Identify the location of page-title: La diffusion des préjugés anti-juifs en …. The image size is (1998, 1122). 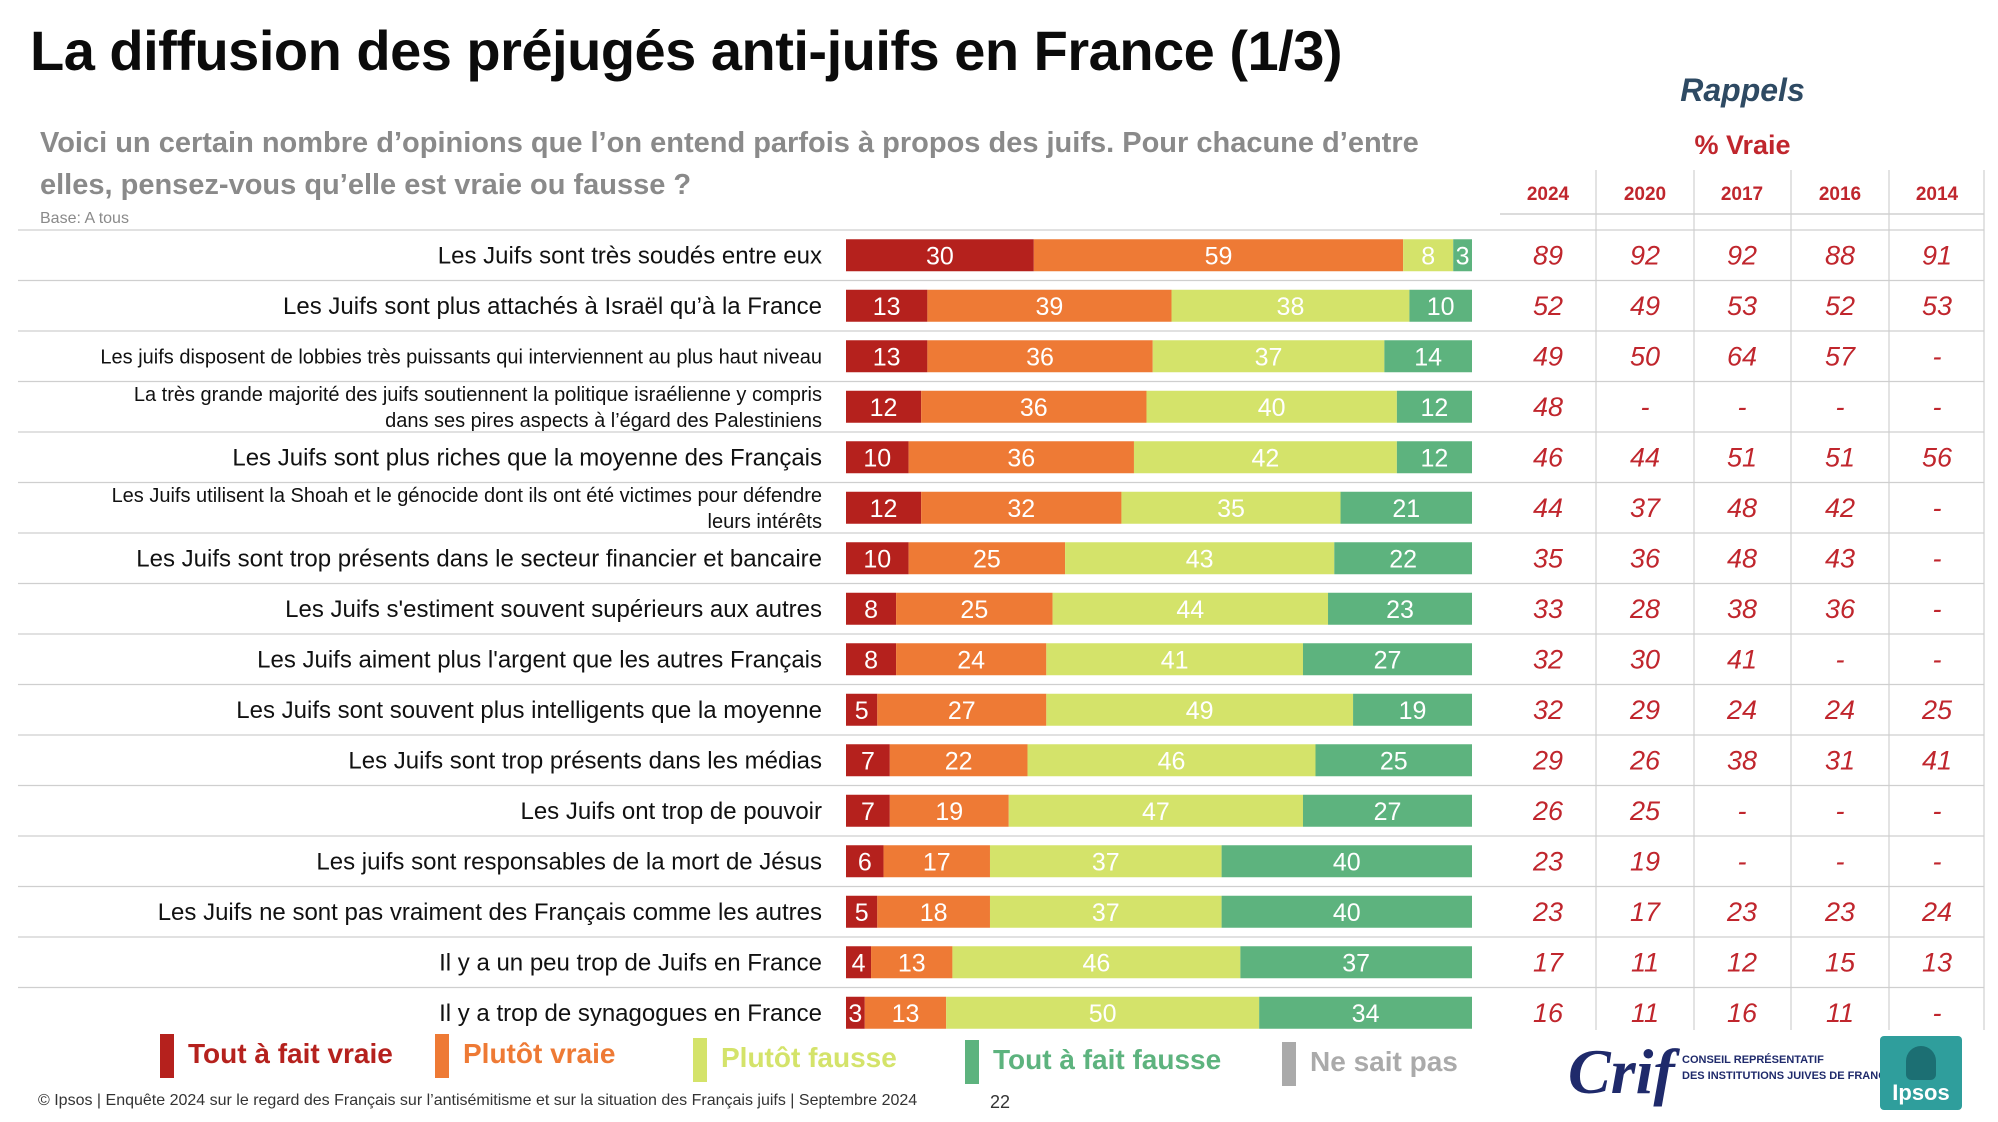
(686, 50).